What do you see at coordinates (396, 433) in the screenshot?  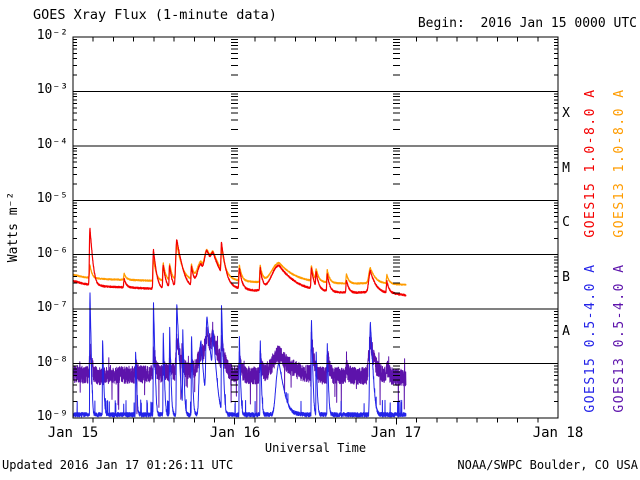 I see `x-tick-jan17: Jan 17` at bounding box center [396, 433].